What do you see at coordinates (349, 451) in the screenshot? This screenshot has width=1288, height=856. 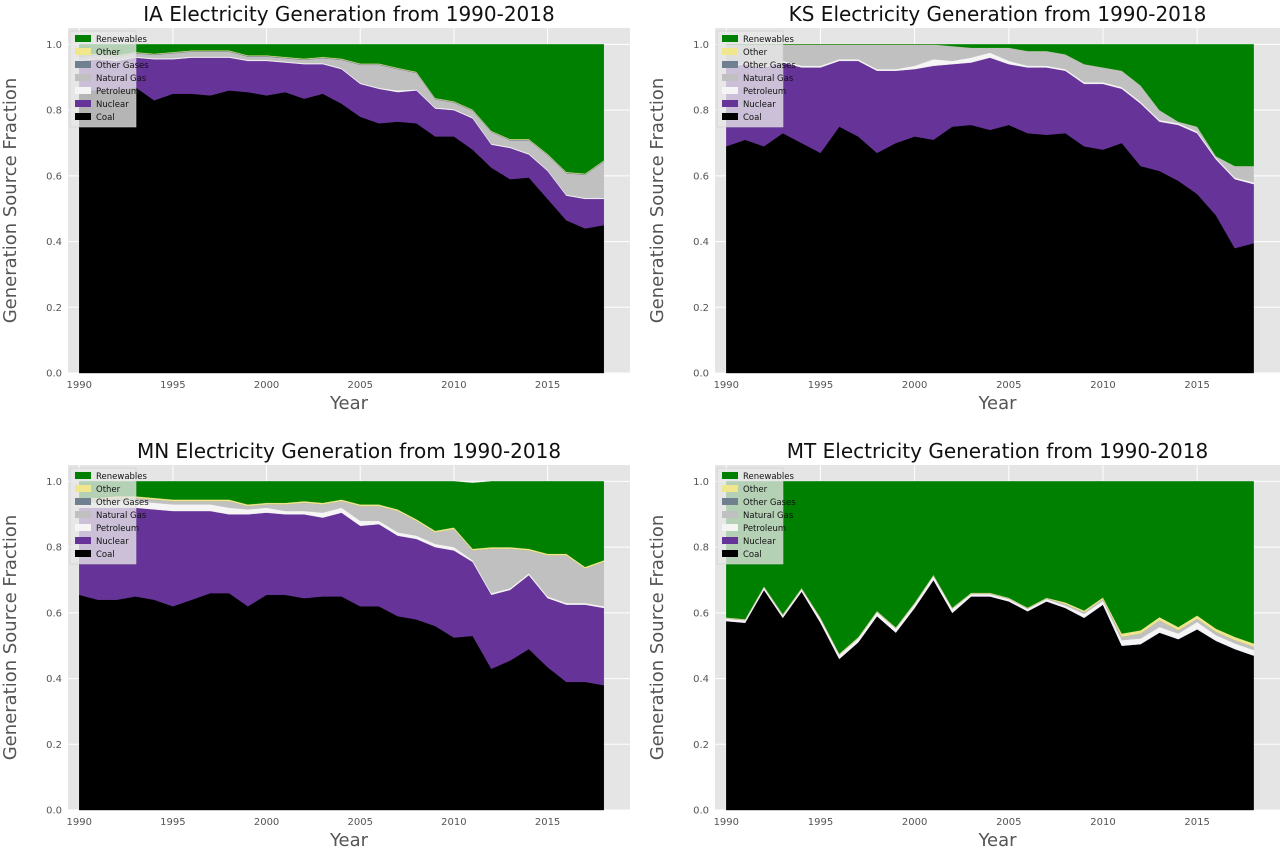 I see `chart-title: MN Electricity Generation from 1990-2018` at bounding box center [349, 451].